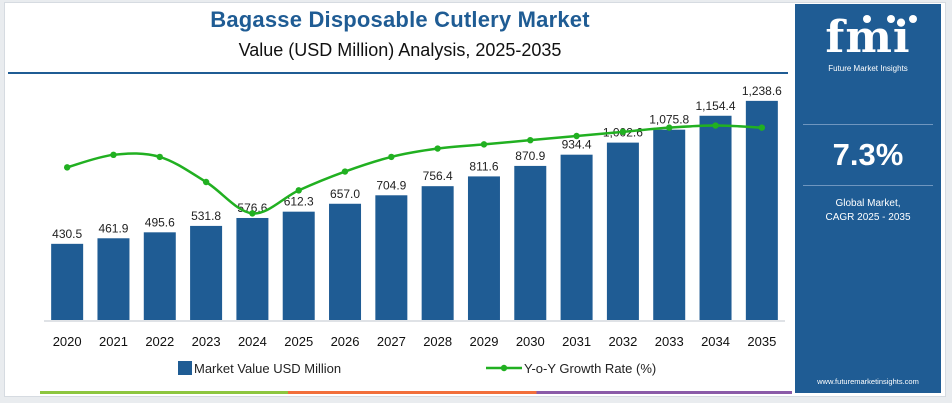  I want to click on x-tick-label-2021: 2021, so click(113, 341).